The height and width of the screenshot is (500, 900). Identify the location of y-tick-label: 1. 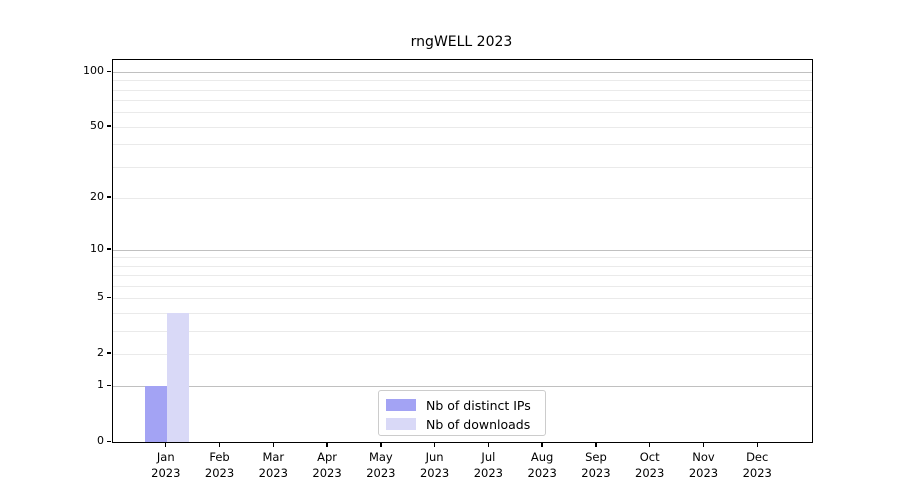
(100, 385).